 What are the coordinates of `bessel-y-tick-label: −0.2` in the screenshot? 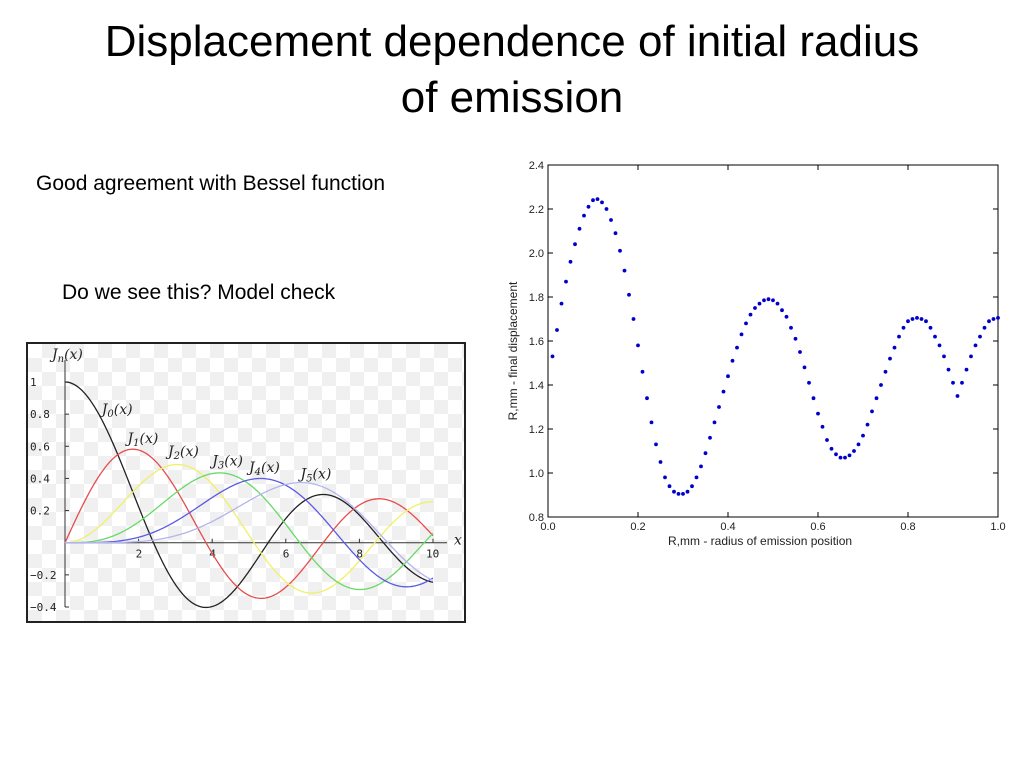 It's located at (43, 575).